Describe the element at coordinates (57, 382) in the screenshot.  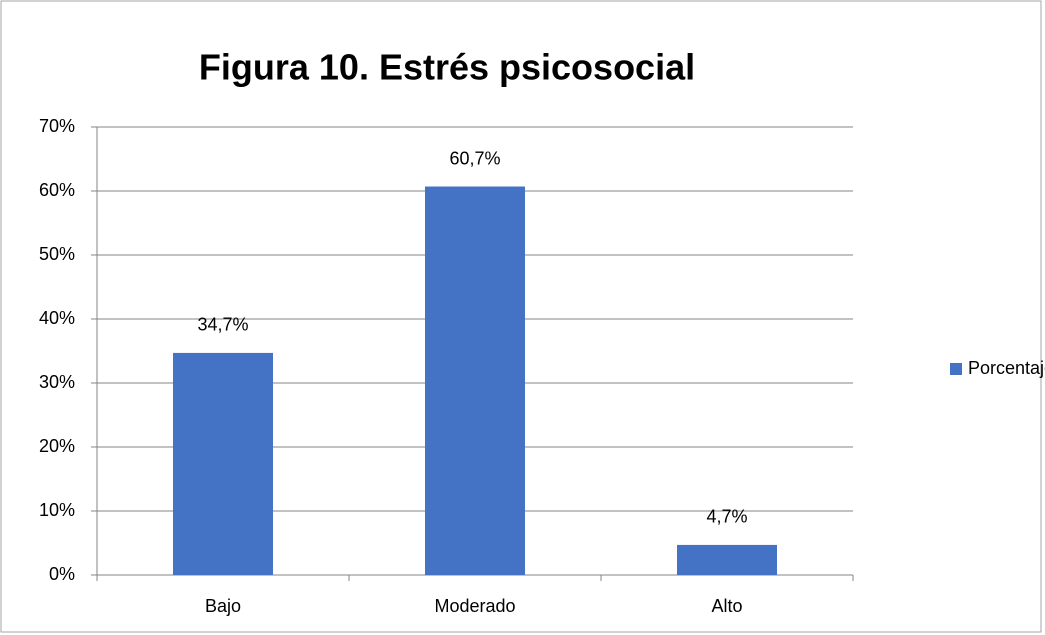
I see `y-tick-label: 30%` at that location.